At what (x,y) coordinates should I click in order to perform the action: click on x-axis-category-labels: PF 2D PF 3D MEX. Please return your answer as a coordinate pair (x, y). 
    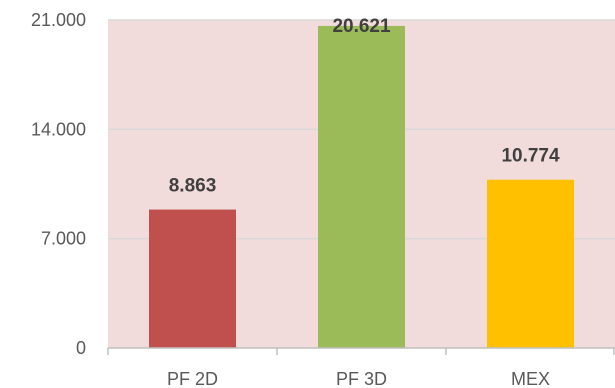
    Looking at the image, I should click on (358, 378).